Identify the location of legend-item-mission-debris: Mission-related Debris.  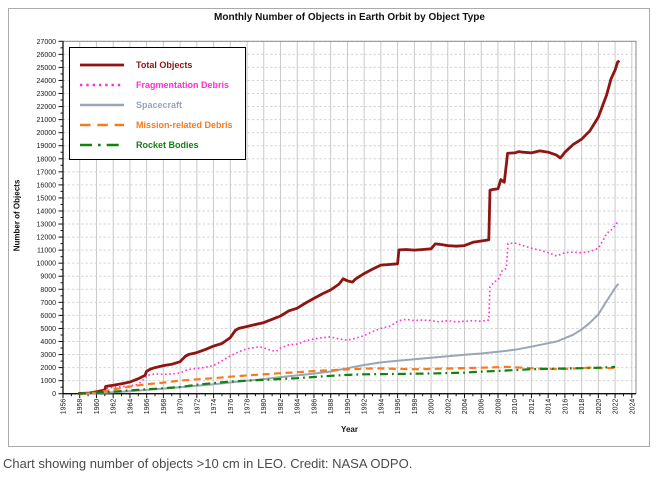
(157, 125).